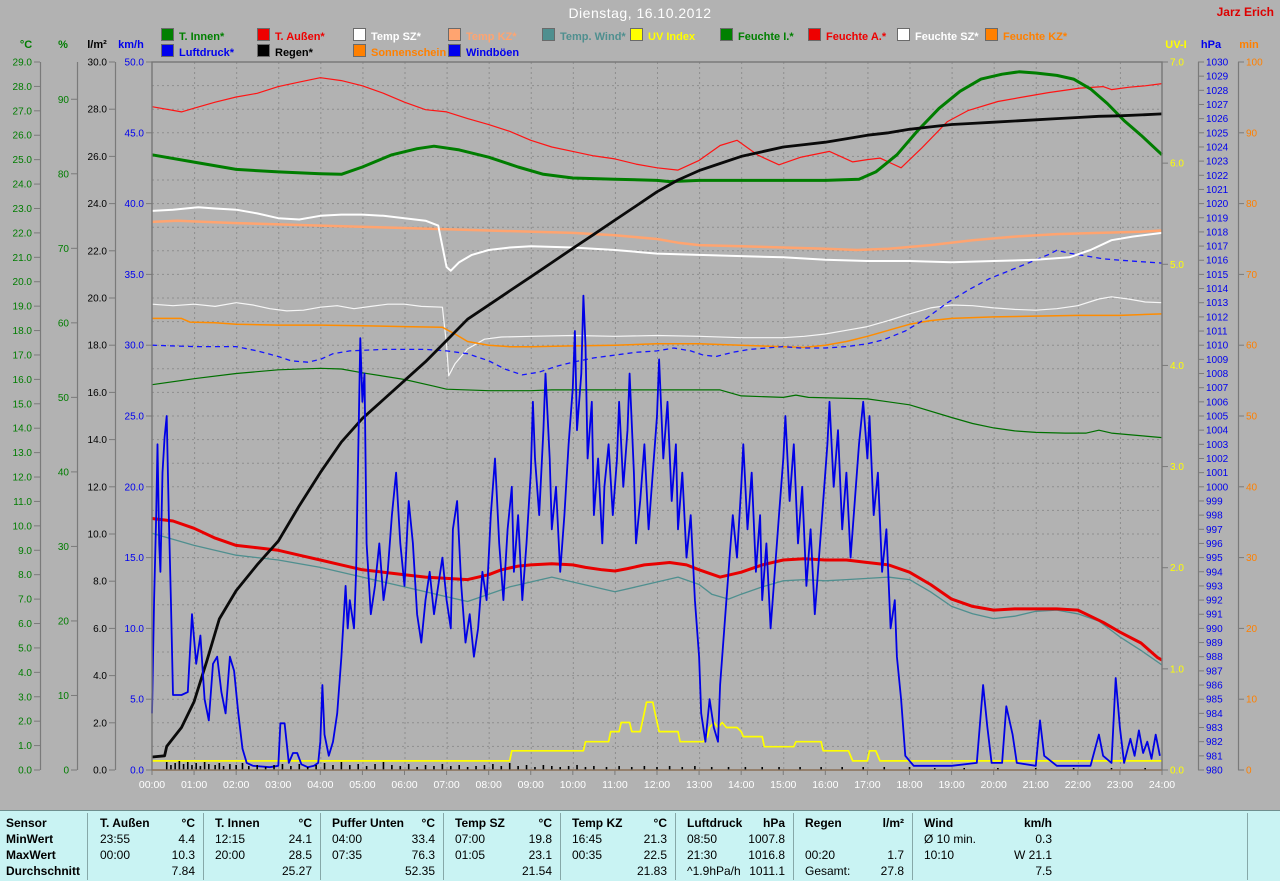 The image size is (1280, 881). Describe the element at coordinates (767, 871) in the screenshot. I see `table-avg-value: 1011.1` at that location.